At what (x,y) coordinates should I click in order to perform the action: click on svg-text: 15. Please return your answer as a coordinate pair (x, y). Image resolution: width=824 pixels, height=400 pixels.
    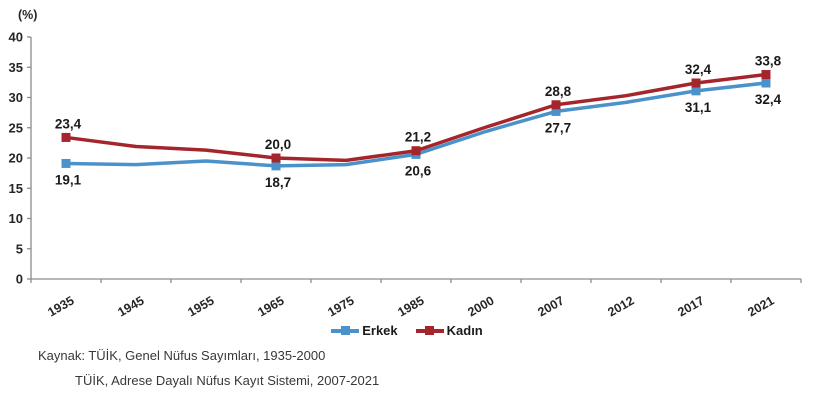
    Looking at the image, I should click on (16, 188).